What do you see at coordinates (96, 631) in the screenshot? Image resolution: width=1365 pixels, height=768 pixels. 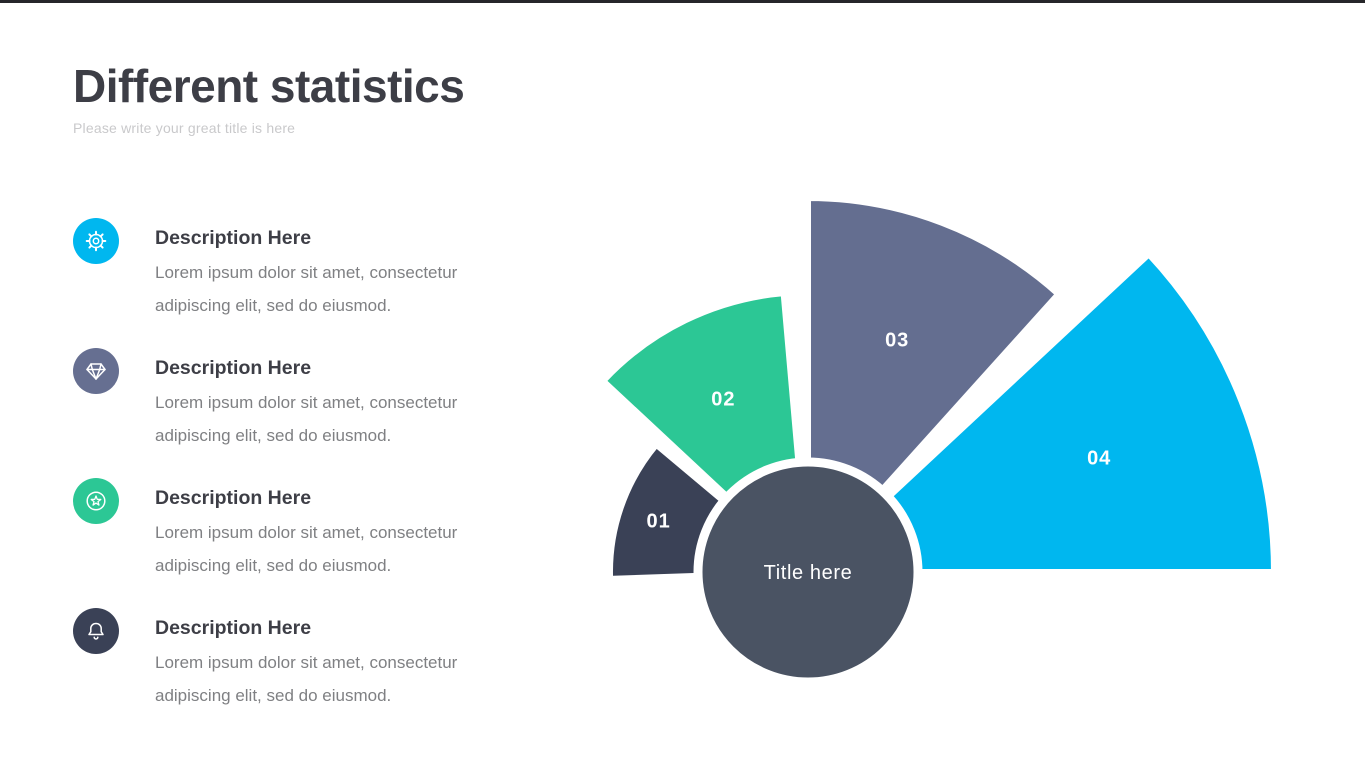 I see `bell-icon` at bounding box center [96, 631].